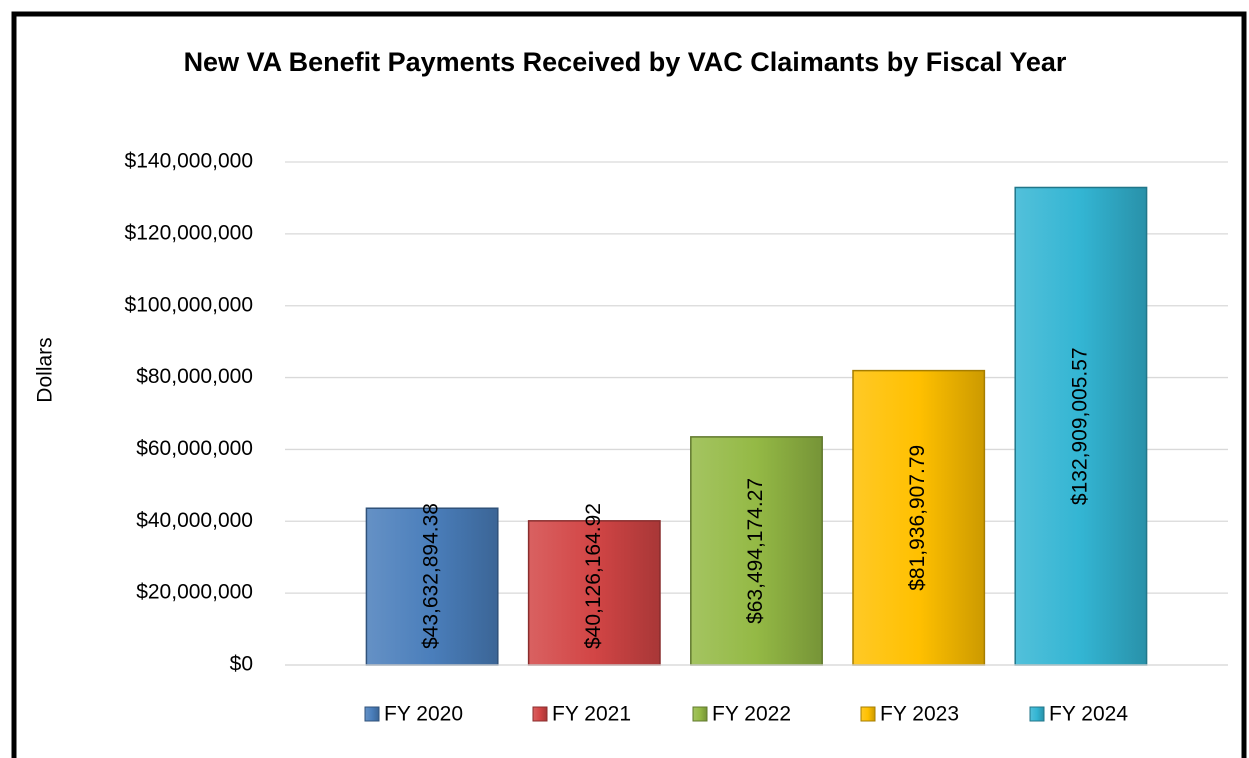 This screenshot has width=1249, height=758. Describe the element at coordinates (423, 714) in the screenshot. I see `legend-label: FY 2020` at that location.